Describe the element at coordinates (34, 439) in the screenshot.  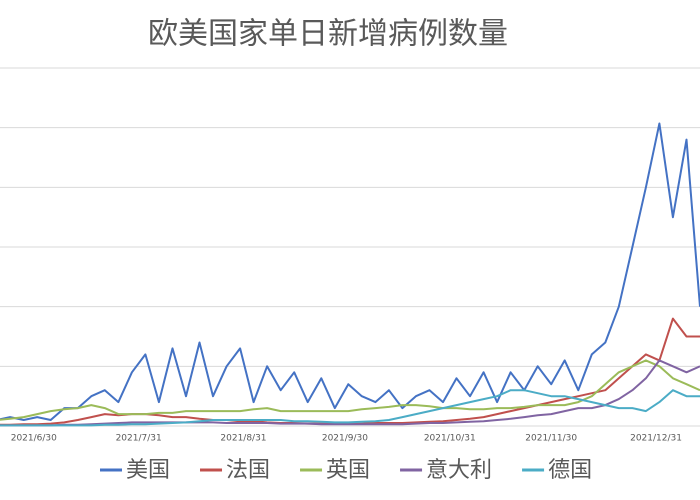
I see `x-tick-label: 2021/6/30` at that location.